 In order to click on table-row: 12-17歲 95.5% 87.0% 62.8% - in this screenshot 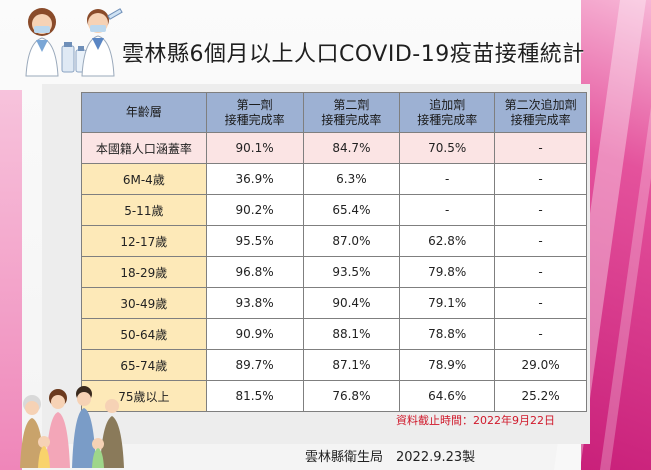, I will do `click(334, 241)`.